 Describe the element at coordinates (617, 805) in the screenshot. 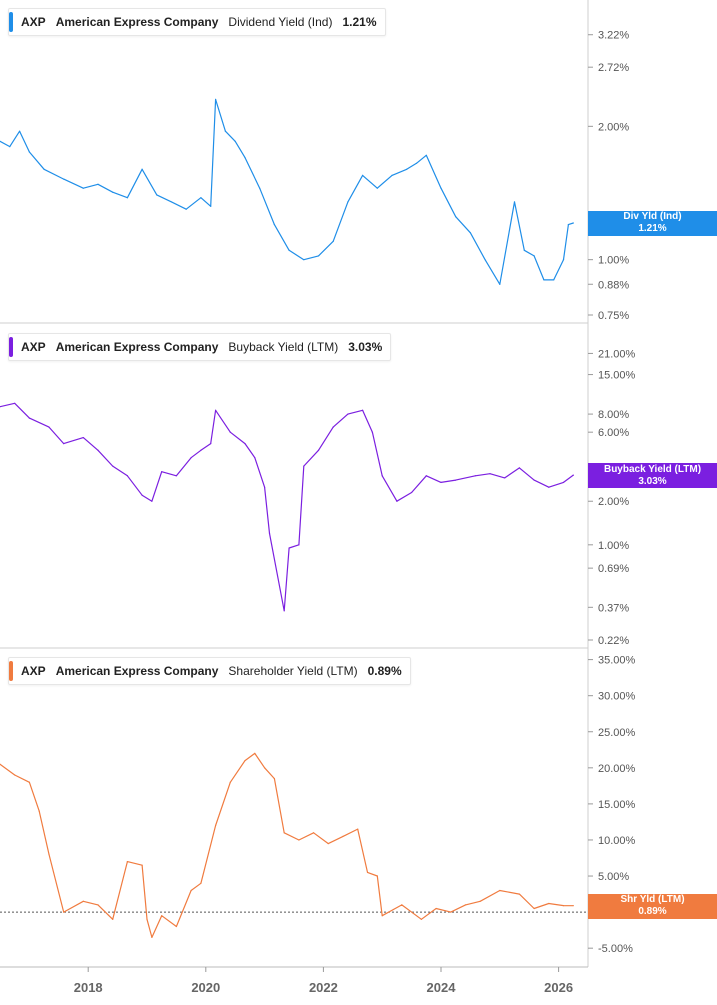

I see `y-tick-label: 15.00%` at that location.